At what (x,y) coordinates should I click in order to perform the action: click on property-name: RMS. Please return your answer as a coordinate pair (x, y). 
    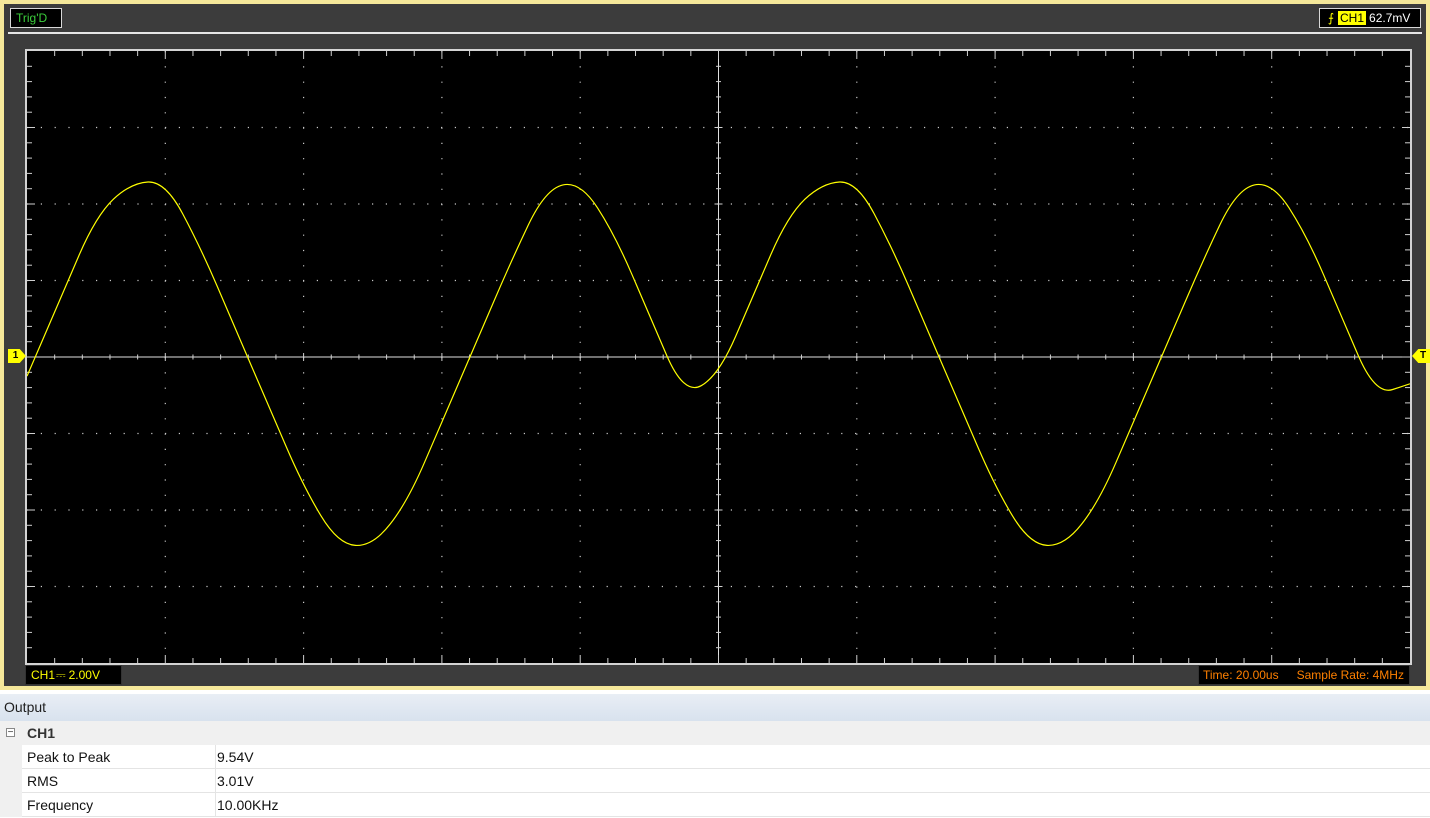
    Looking at the image, I should click on (119, 781).